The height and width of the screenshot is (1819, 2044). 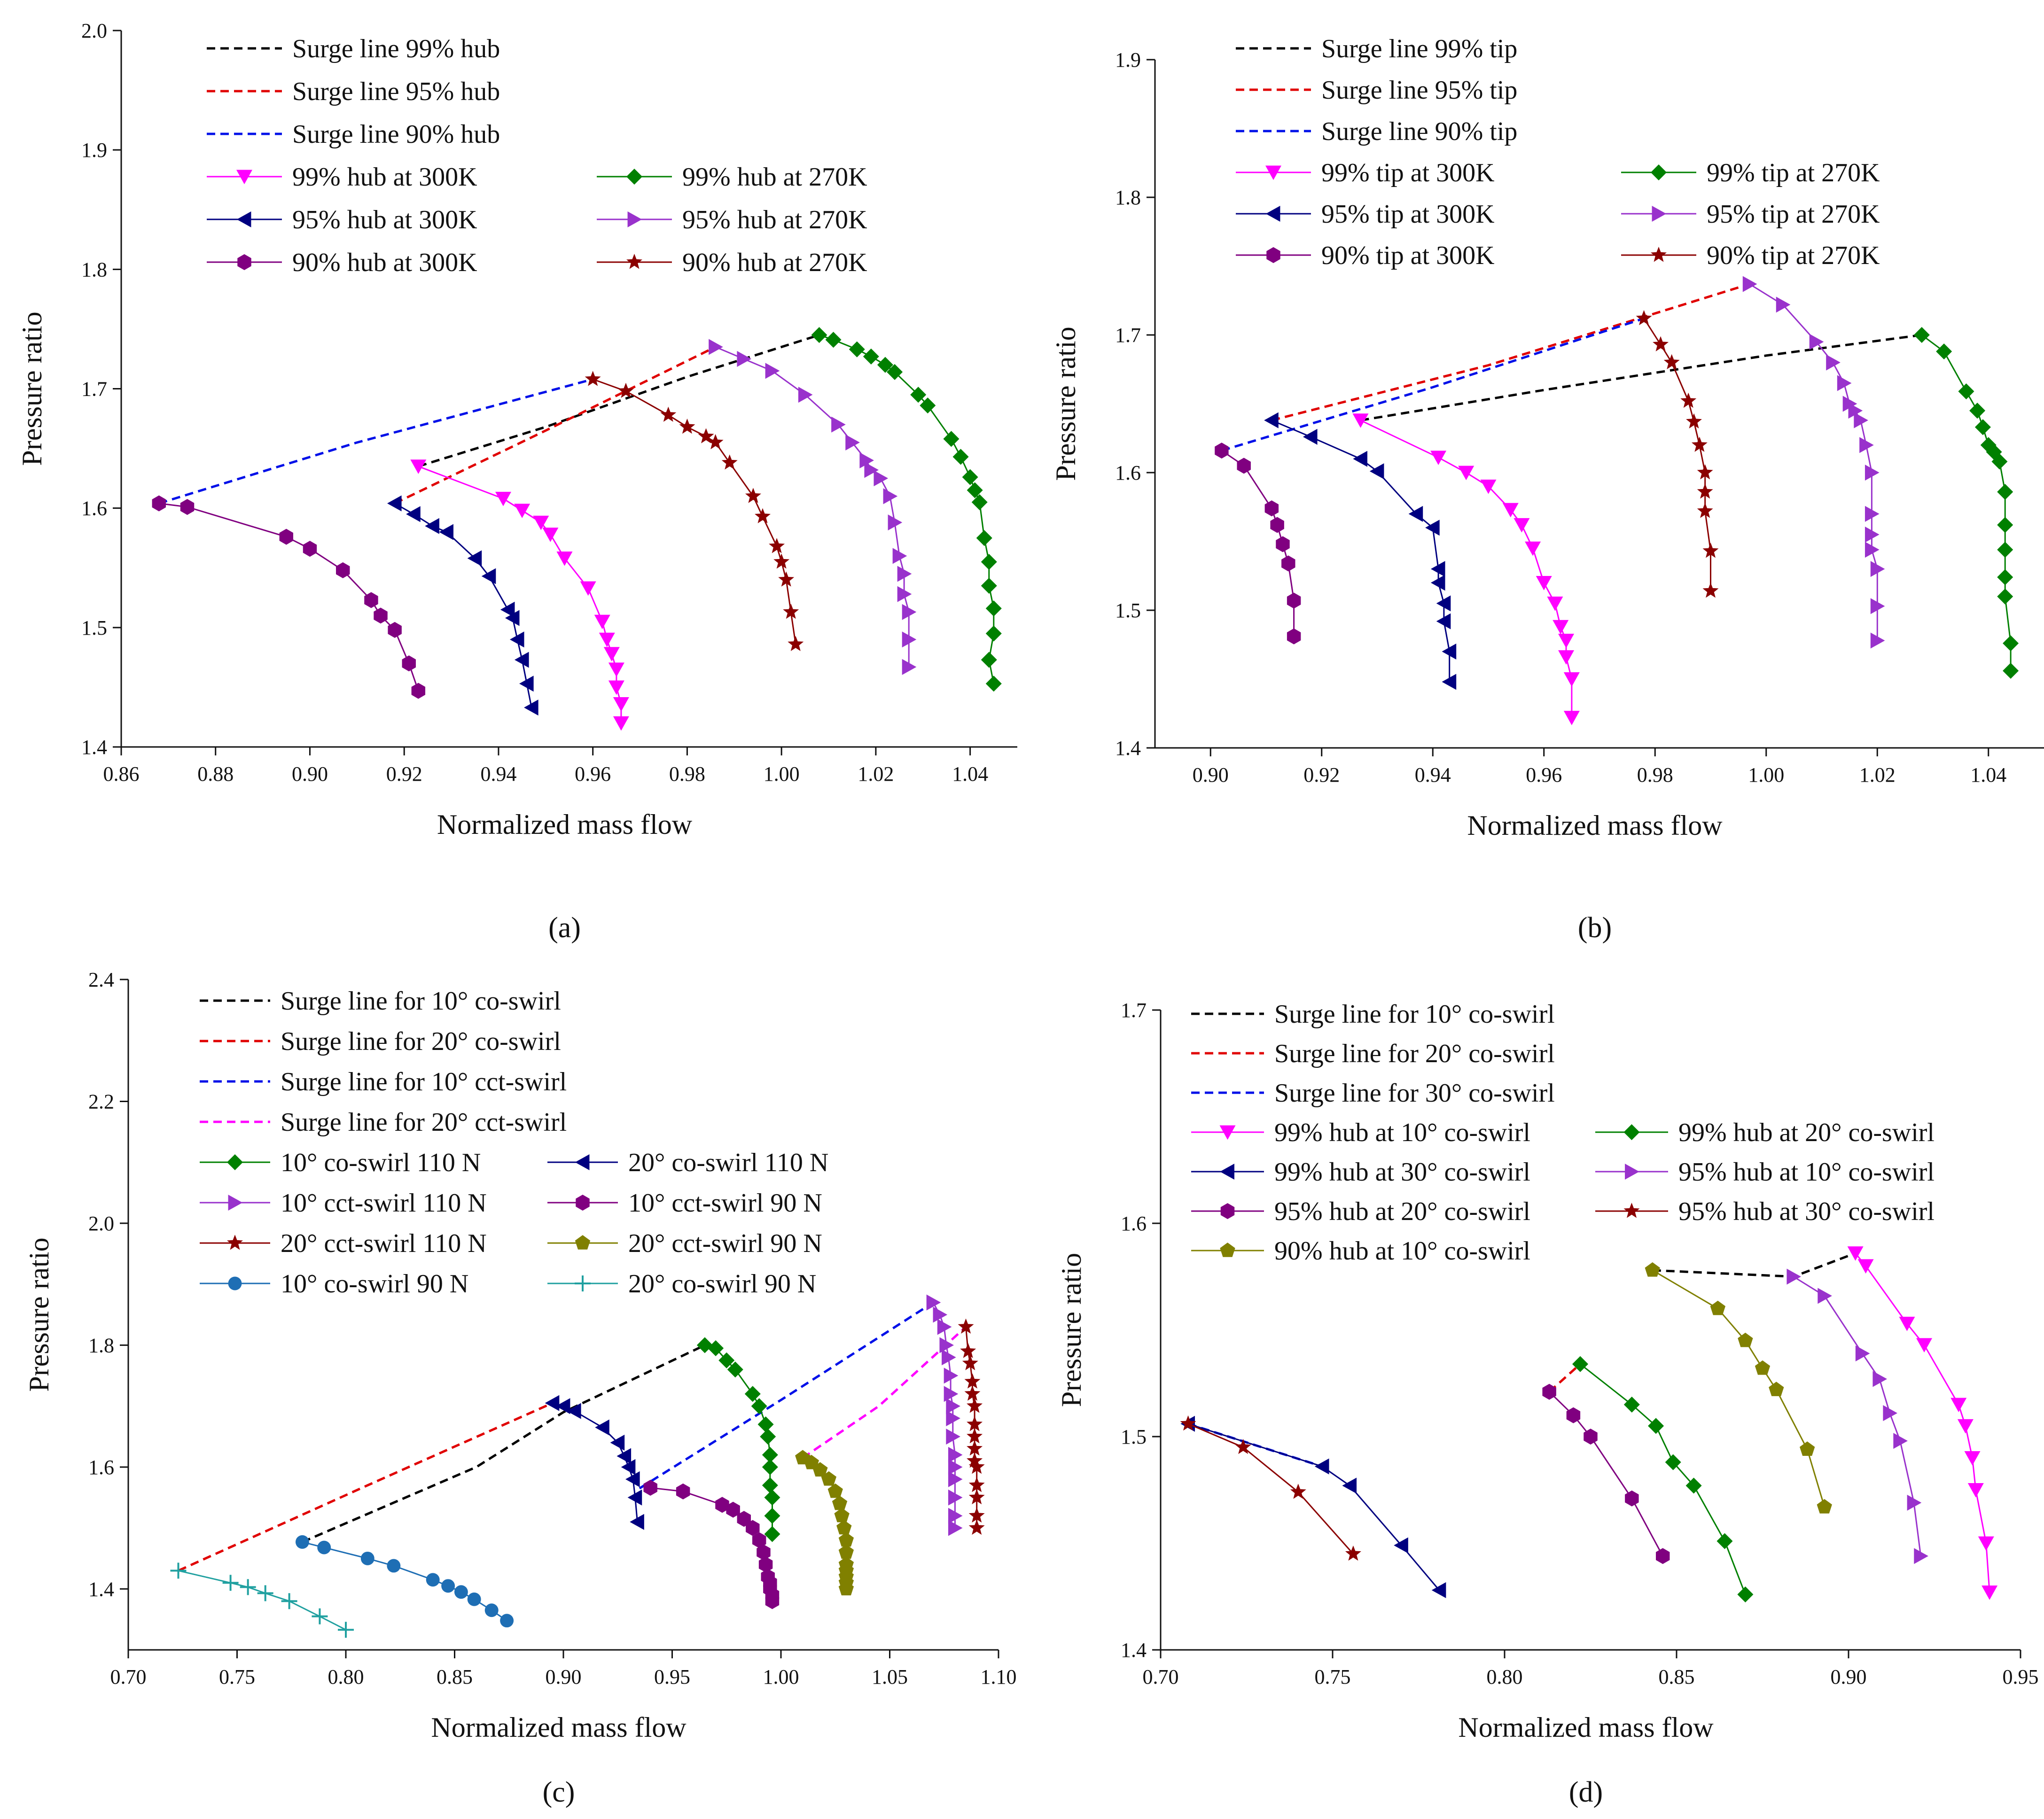 What do you see at coordinates (781, 1677) in the screenshot?
I see `x-tick-label: 1.00` at bounding box center [781, 1677].